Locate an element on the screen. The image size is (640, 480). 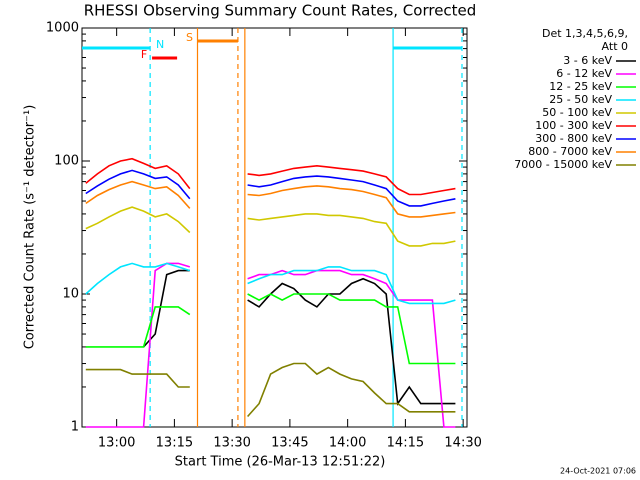
x-tick-label: 13:15 is located at coordinates (174, 443).